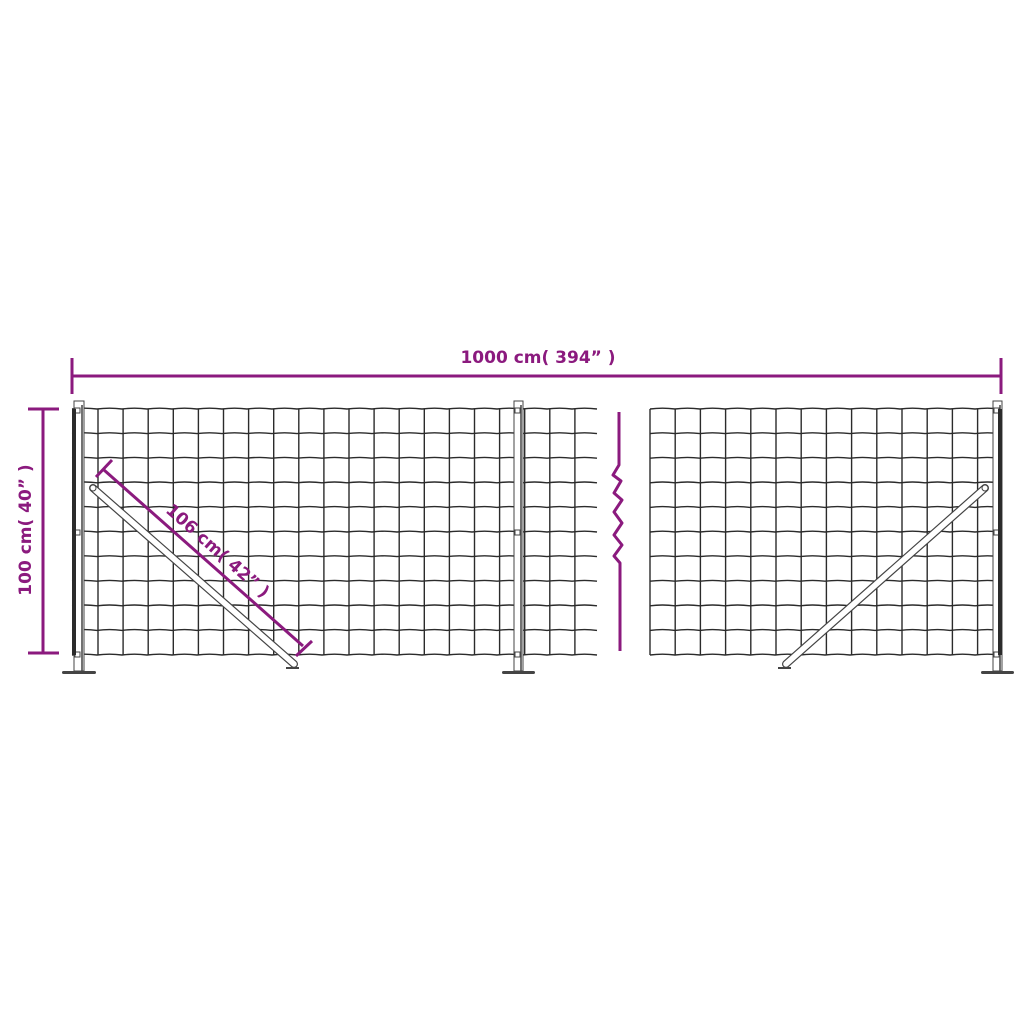 This screenshot has width=1024, height=1024. What do you see at coordinates (617, 531) in the screenshot?
I see `zigzag-break-icon` at bounding box center [617, 531].